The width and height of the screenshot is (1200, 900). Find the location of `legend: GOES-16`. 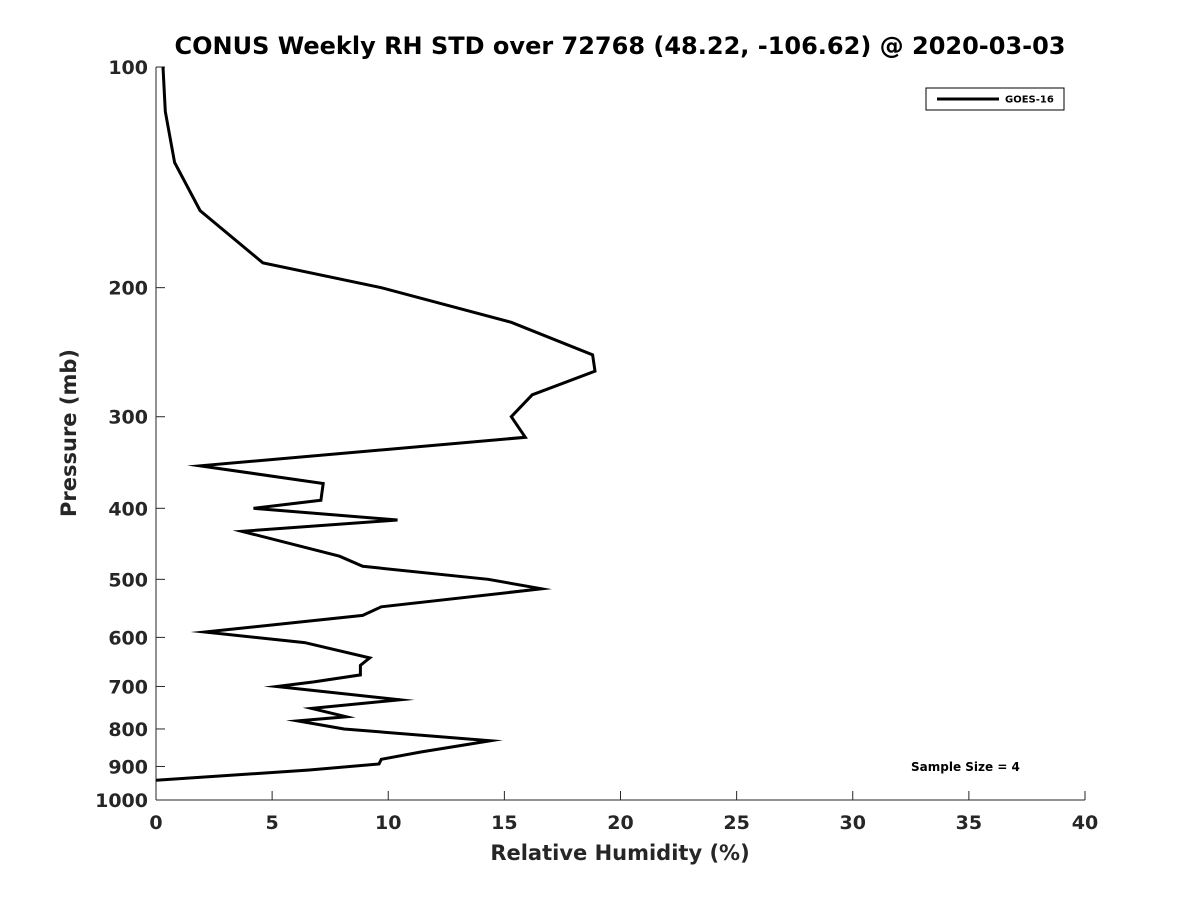

legend: GOES-16 is located at coordinates (995, 99).